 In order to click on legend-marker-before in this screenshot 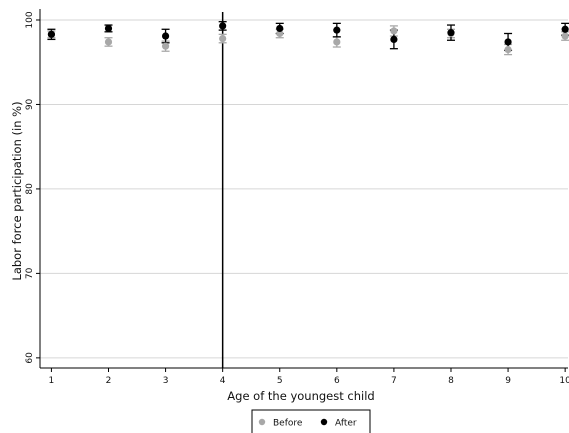, I will do `click(262, 422)`.